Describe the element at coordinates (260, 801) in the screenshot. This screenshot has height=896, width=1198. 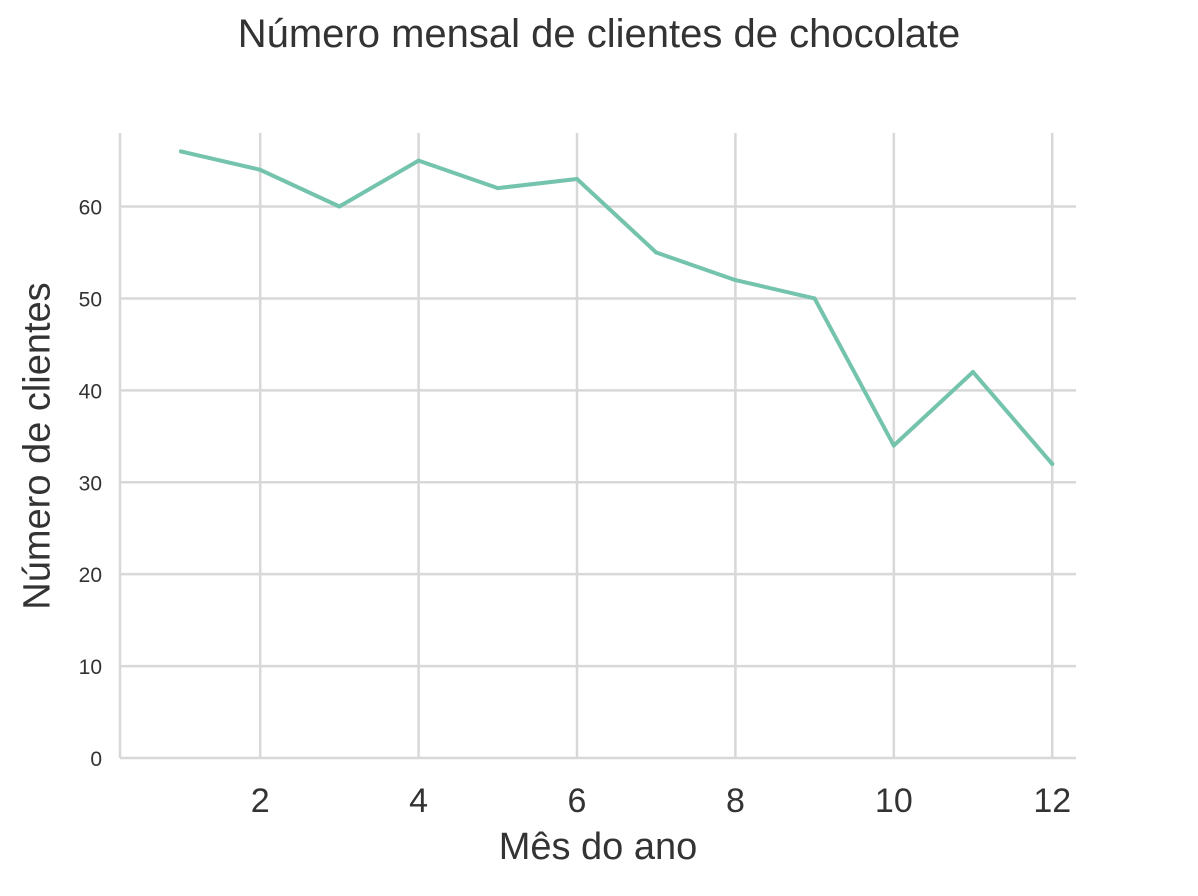
I see `x-tick-label: 2` at that location.